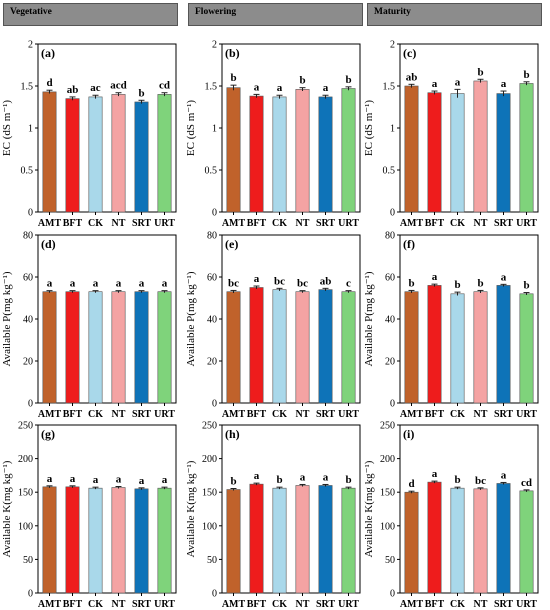 The height and width of the screenshot is (610, 550). Describe the element at coordinates (526, 483) in the screenshot. I see `significance-letter: cd` at that location.